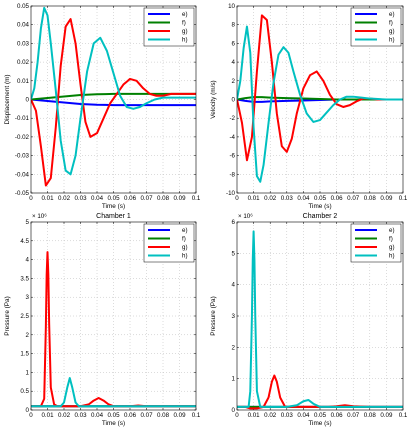 This screenshot has height=427, width=415. What do you see at coordinates (234, 285) in the screenshot?
I see `y-tick-label: 4` at bounding box center [234, 285].